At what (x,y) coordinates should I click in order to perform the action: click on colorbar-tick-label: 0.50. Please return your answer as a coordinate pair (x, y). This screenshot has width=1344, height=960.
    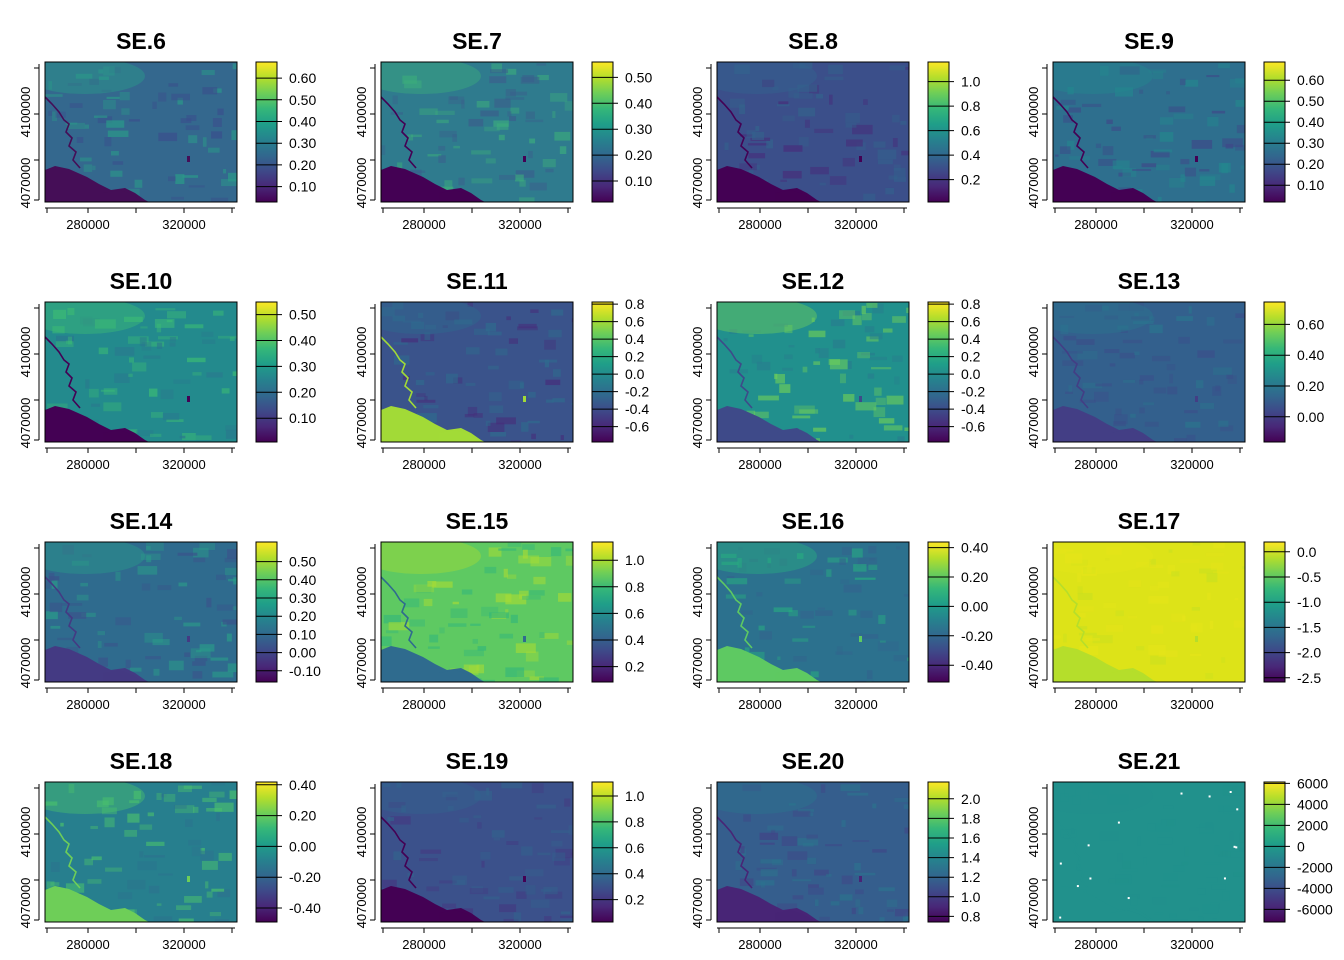
    Looking at the image, I should click on (302, 315).